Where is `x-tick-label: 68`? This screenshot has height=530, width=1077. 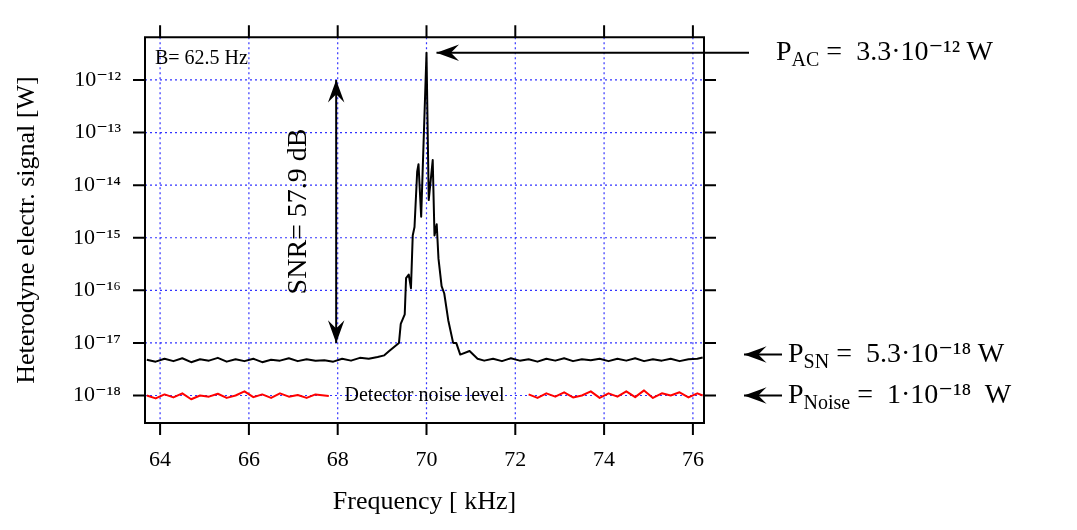
x-tick-label: 68 is located at coordinates (337, 458).